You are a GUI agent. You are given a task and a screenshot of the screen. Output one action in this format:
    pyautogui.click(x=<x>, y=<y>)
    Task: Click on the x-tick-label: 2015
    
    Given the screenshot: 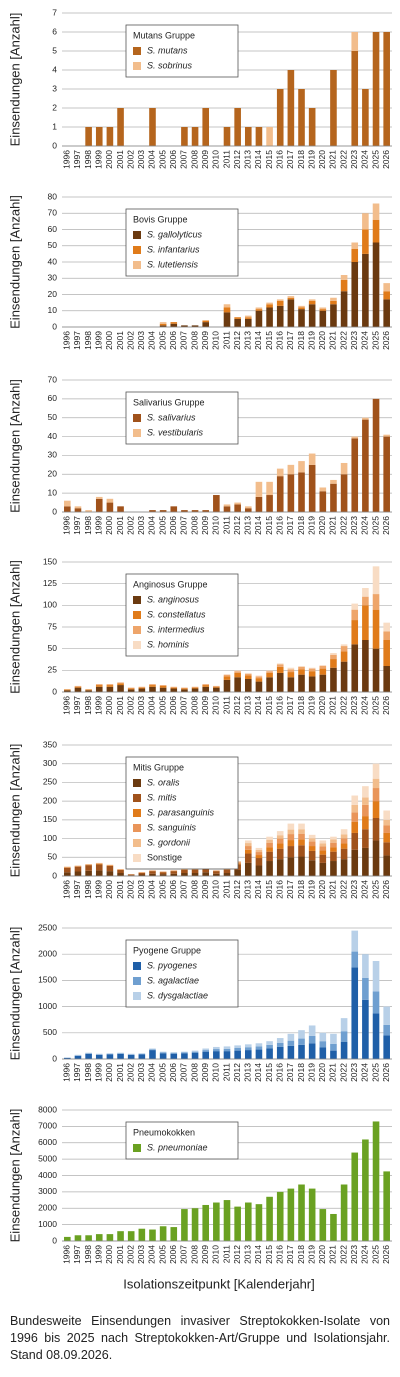 What is the action you would take?
    pyautogui.click(x=269, y=525)
    